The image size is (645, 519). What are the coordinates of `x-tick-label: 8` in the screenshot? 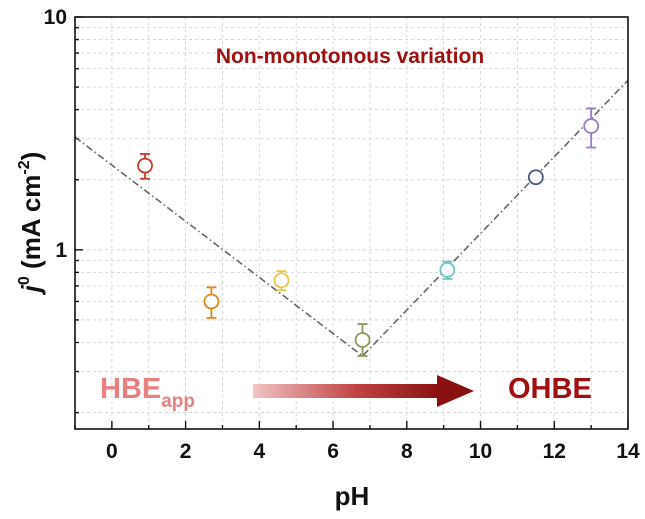 It's located at (407, 451).